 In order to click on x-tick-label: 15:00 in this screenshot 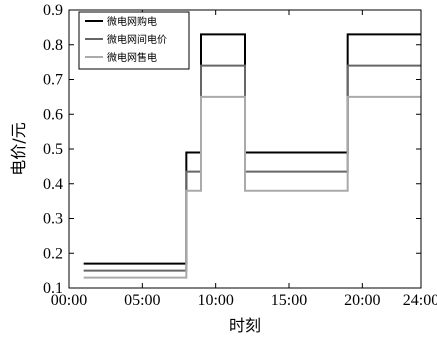, I will do `click(289, 300)`.